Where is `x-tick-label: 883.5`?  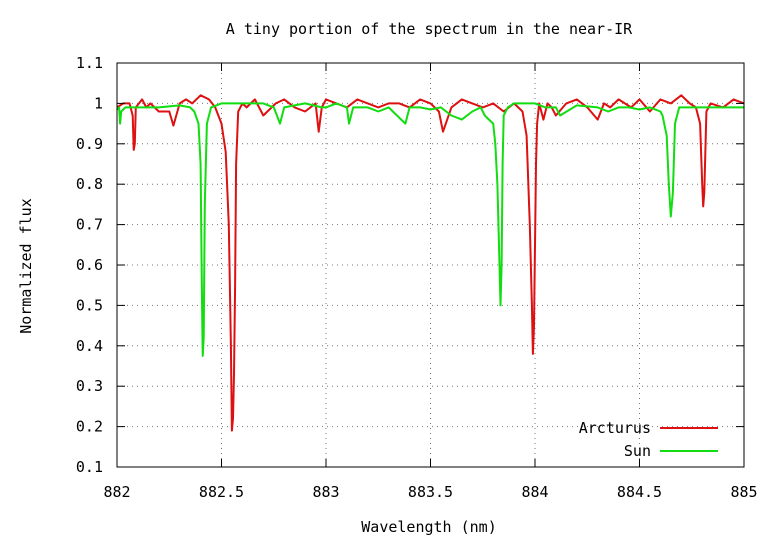
x-tick-label: 883.5 is located at coordinates (430, 492).